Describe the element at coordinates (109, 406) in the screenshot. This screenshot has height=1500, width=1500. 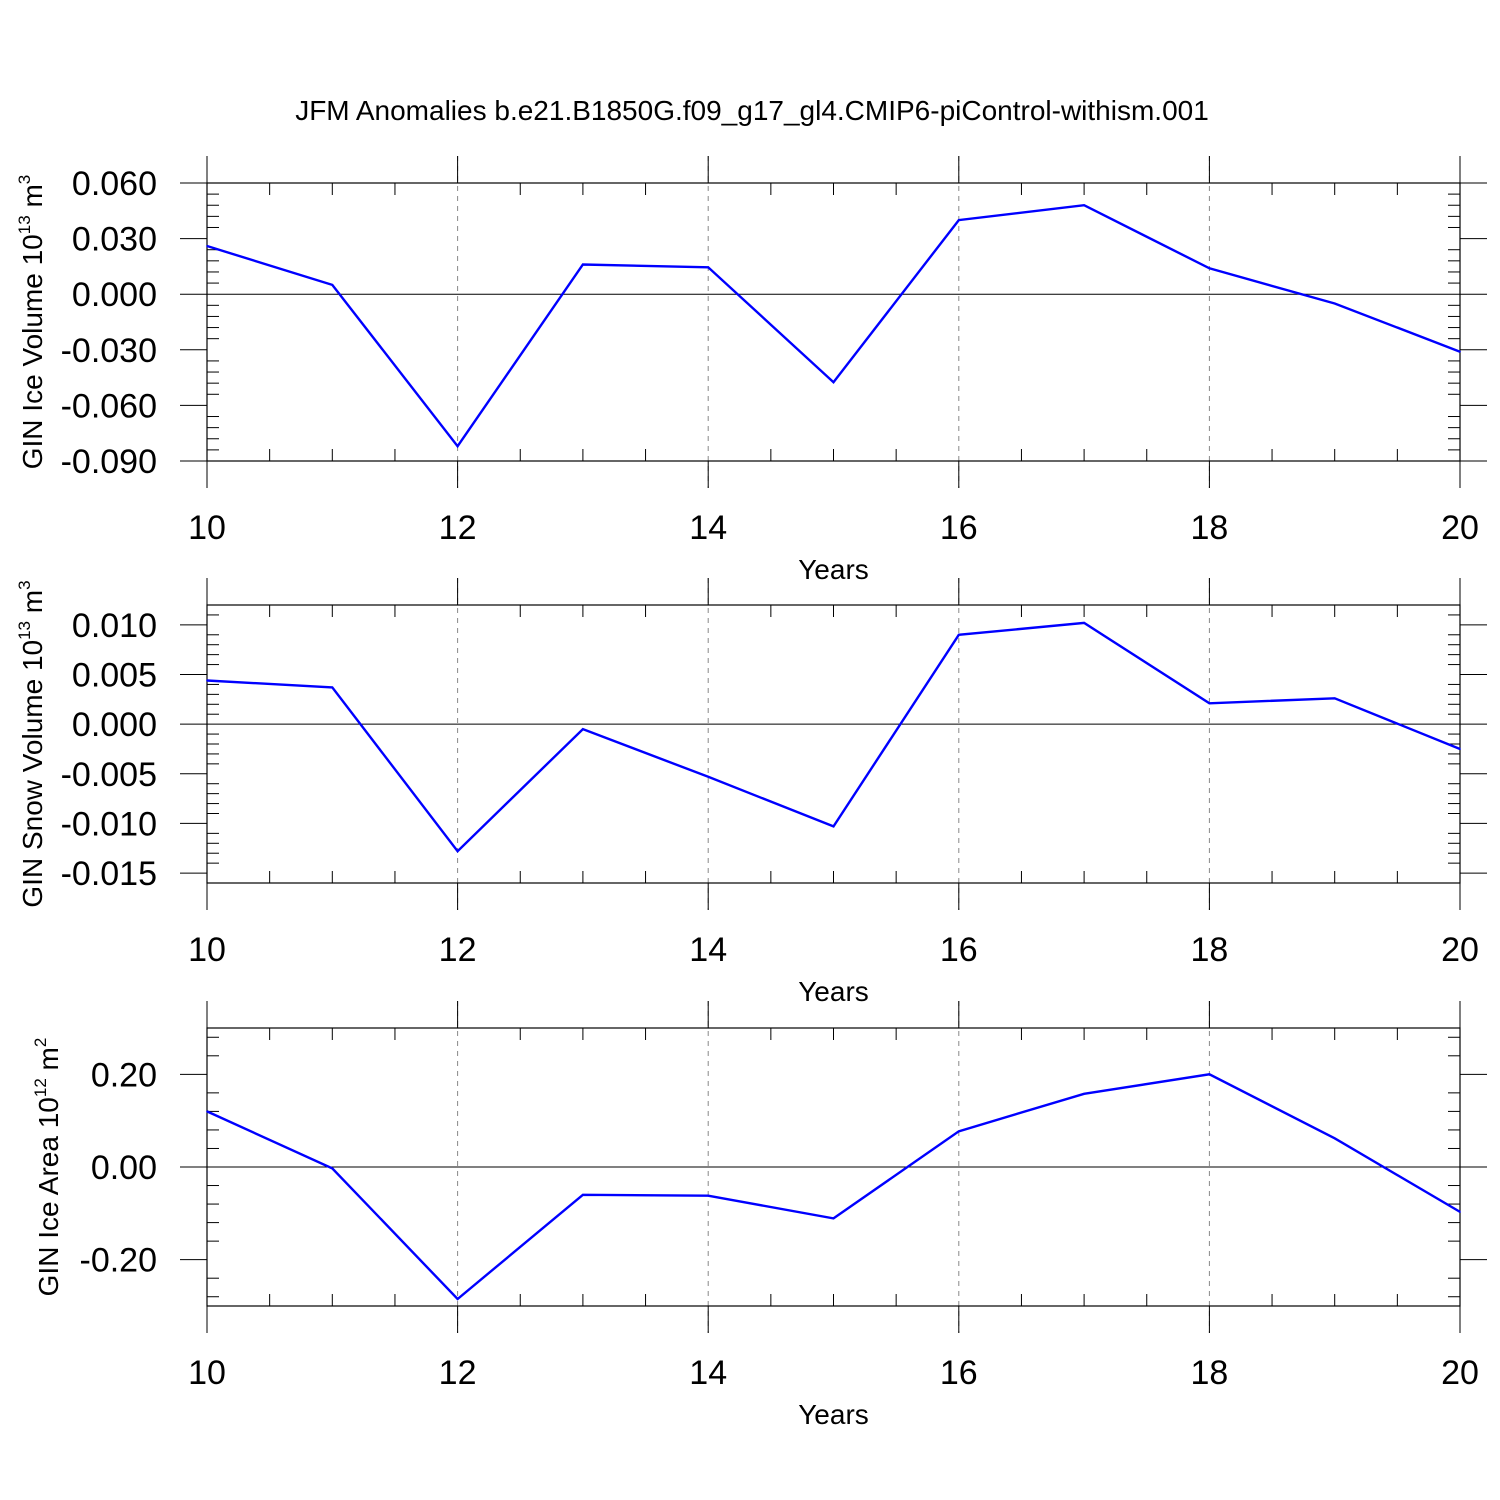
I see `y-tick-label: -0.060` at that location.